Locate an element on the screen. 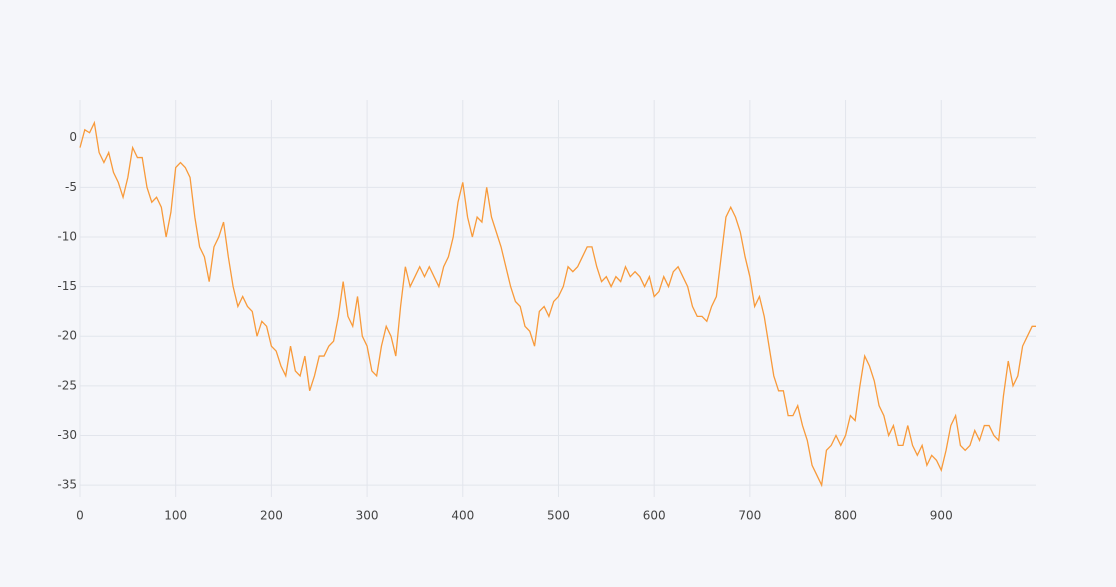 This screenshot has height=587, width=1116. y-tick-label: -10 is located at coordinates (67, 236).